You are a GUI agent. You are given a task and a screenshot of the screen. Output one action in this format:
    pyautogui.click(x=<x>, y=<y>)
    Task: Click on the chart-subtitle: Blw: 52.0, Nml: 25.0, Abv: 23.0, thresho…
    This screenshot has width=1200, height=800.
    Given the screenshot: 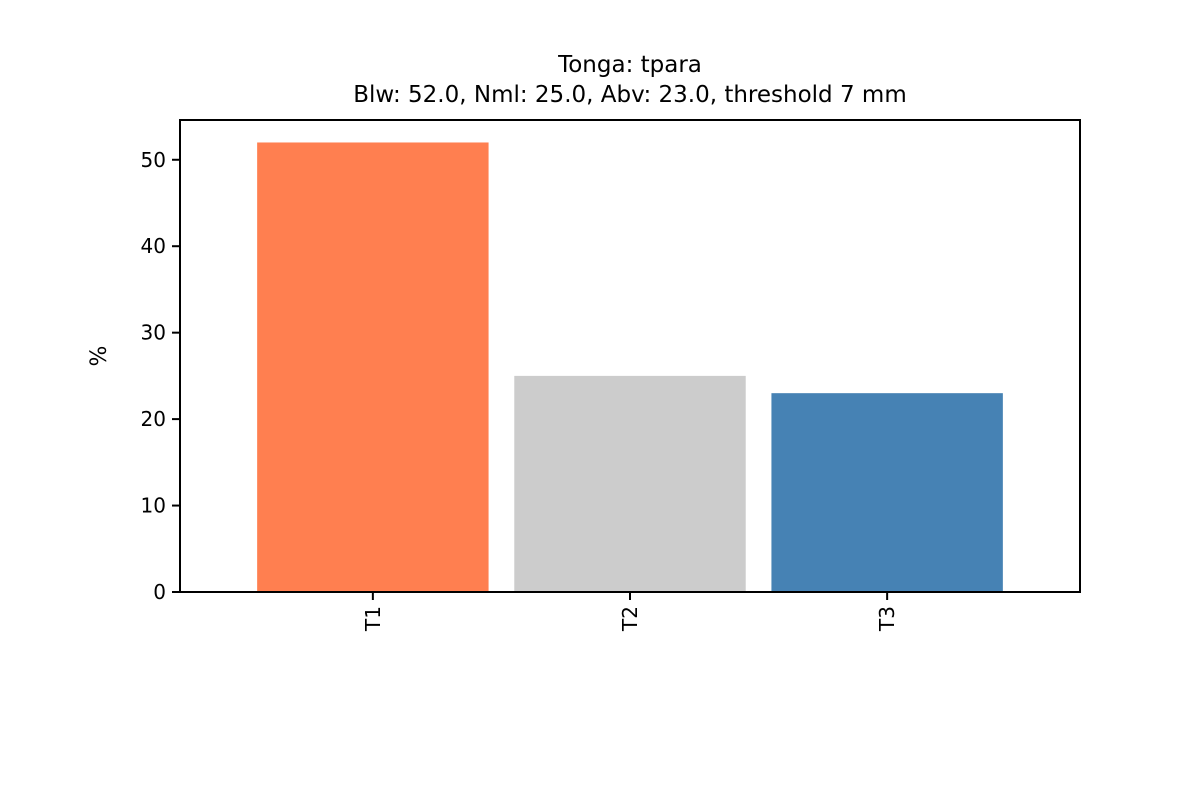 What is the action you would take?
    pyautogui.click(x=629, y=95)
    